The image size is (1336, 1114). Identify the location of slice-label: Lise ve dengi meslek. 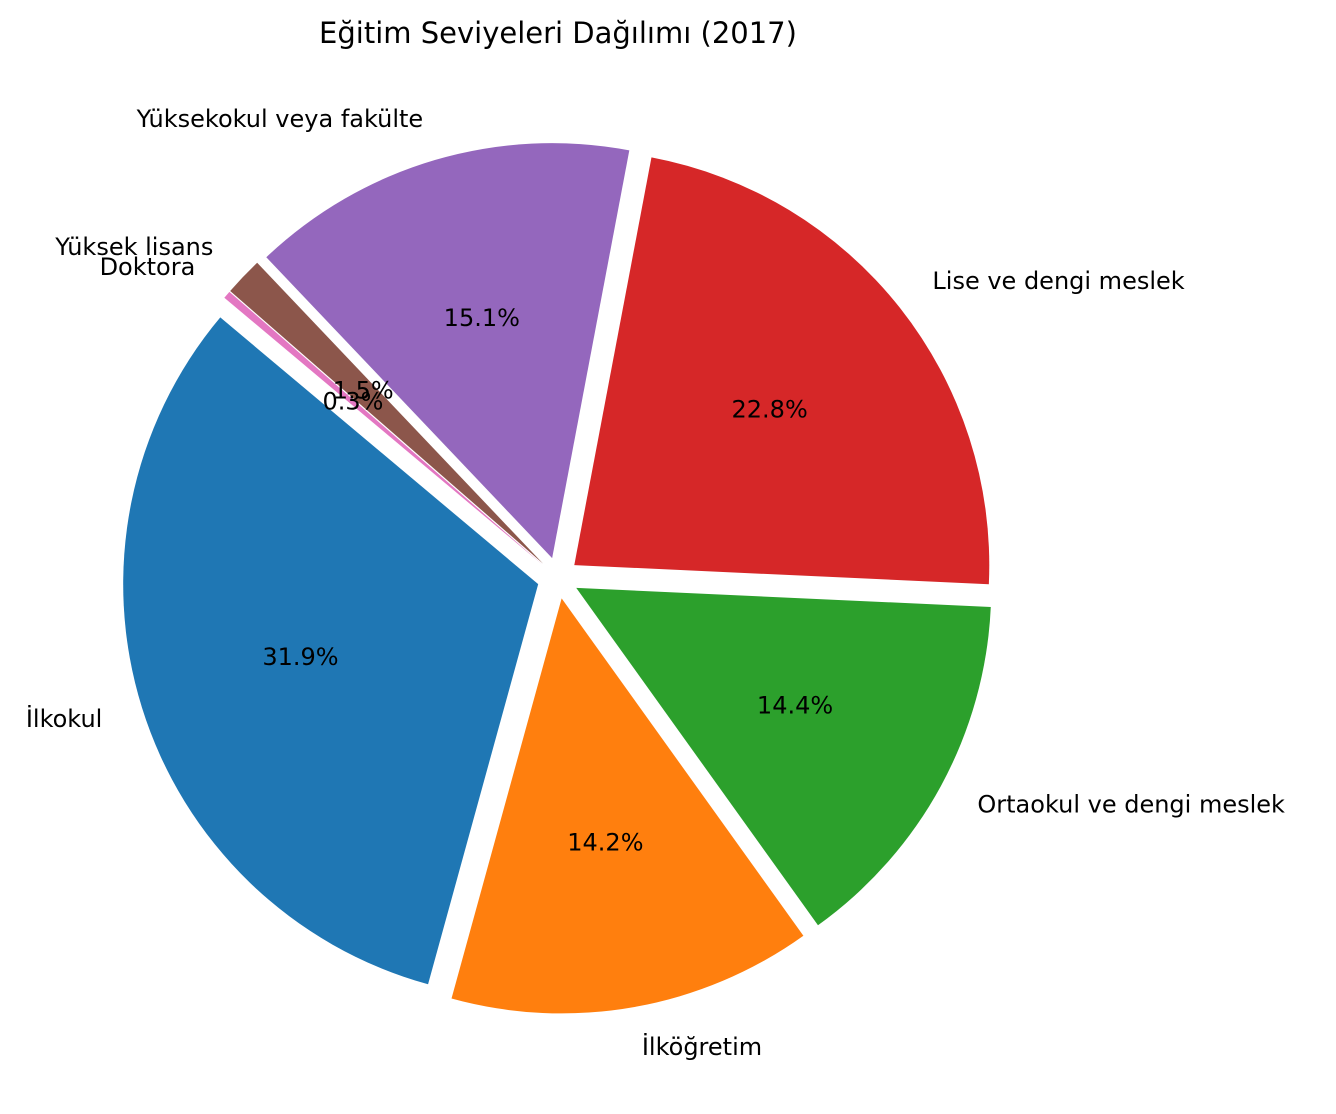
(1058, 281).